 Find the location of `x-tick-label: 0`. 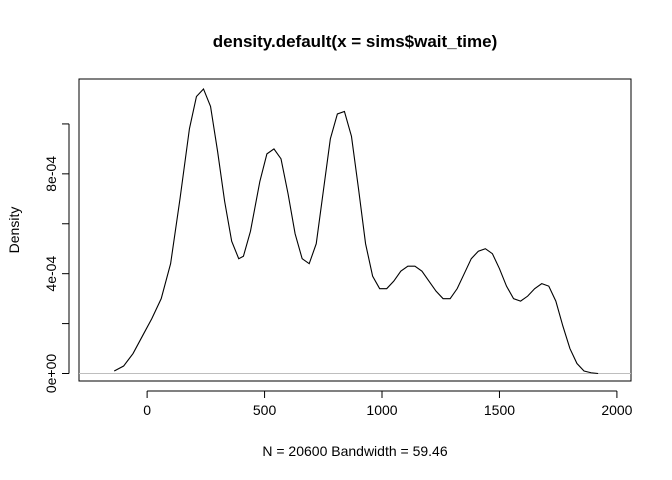

x-tick-label: 0 is located at coordinates (147, 410).